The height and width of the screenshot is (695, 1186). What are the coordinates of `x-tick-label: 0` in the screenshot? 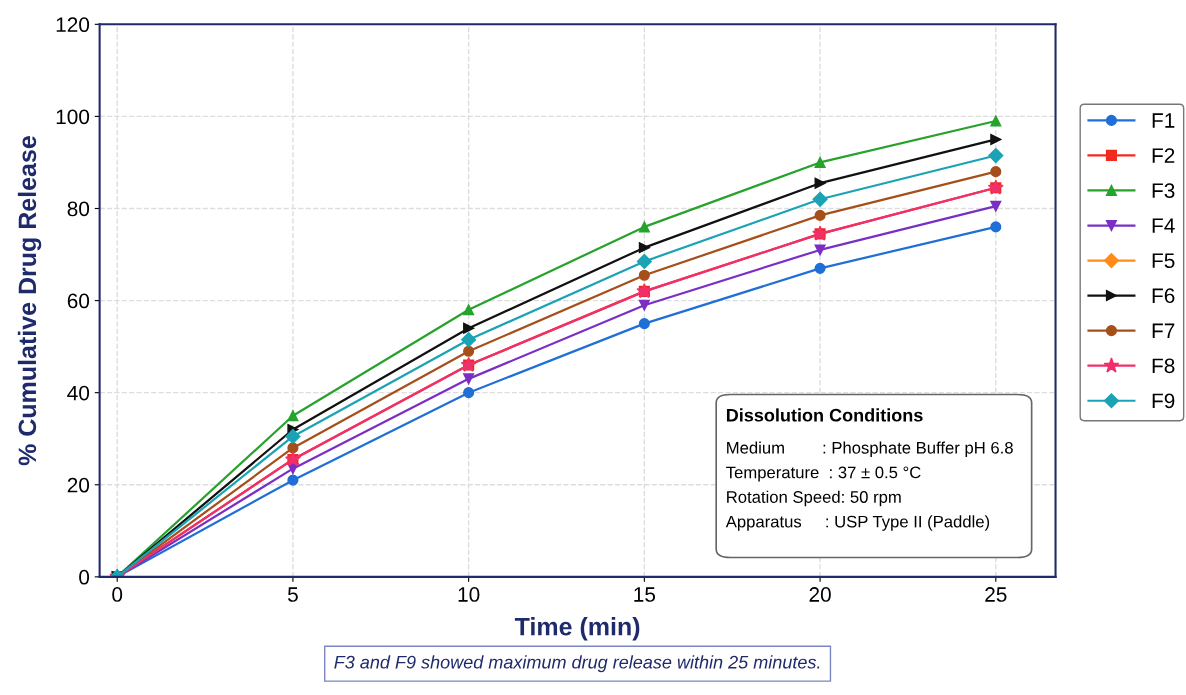 It's located at (117, 594).